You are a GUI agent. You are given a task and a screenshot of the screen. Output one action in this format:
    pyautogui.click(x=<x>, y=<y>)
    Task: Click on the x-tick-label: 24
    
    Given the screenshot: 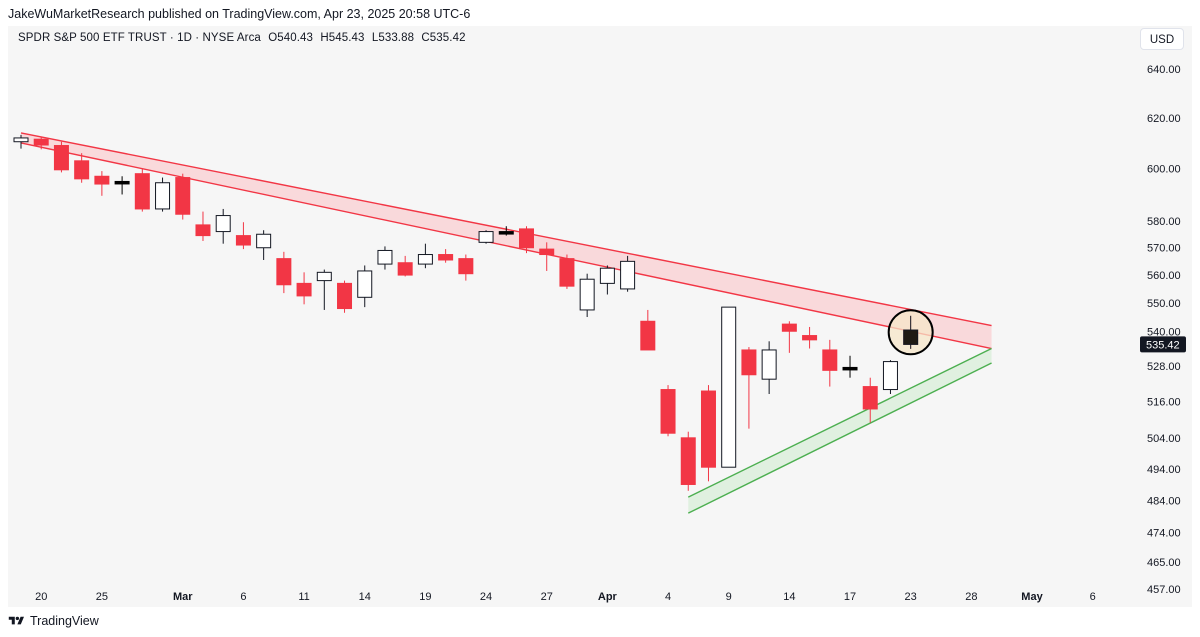 What is the action you would take?
    pyautogui.click(x=486, y=597)
    